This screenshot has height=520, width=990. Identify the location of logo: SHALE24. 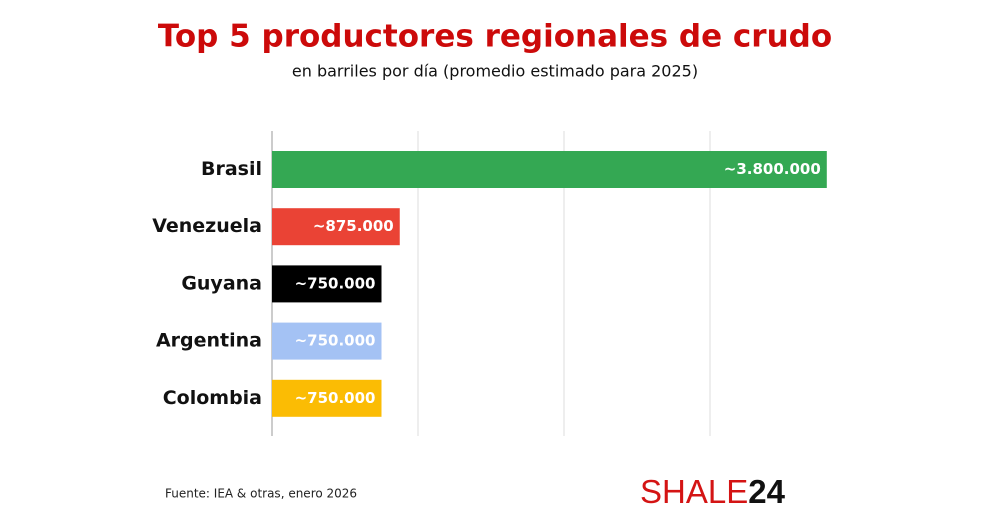
(713, 491).